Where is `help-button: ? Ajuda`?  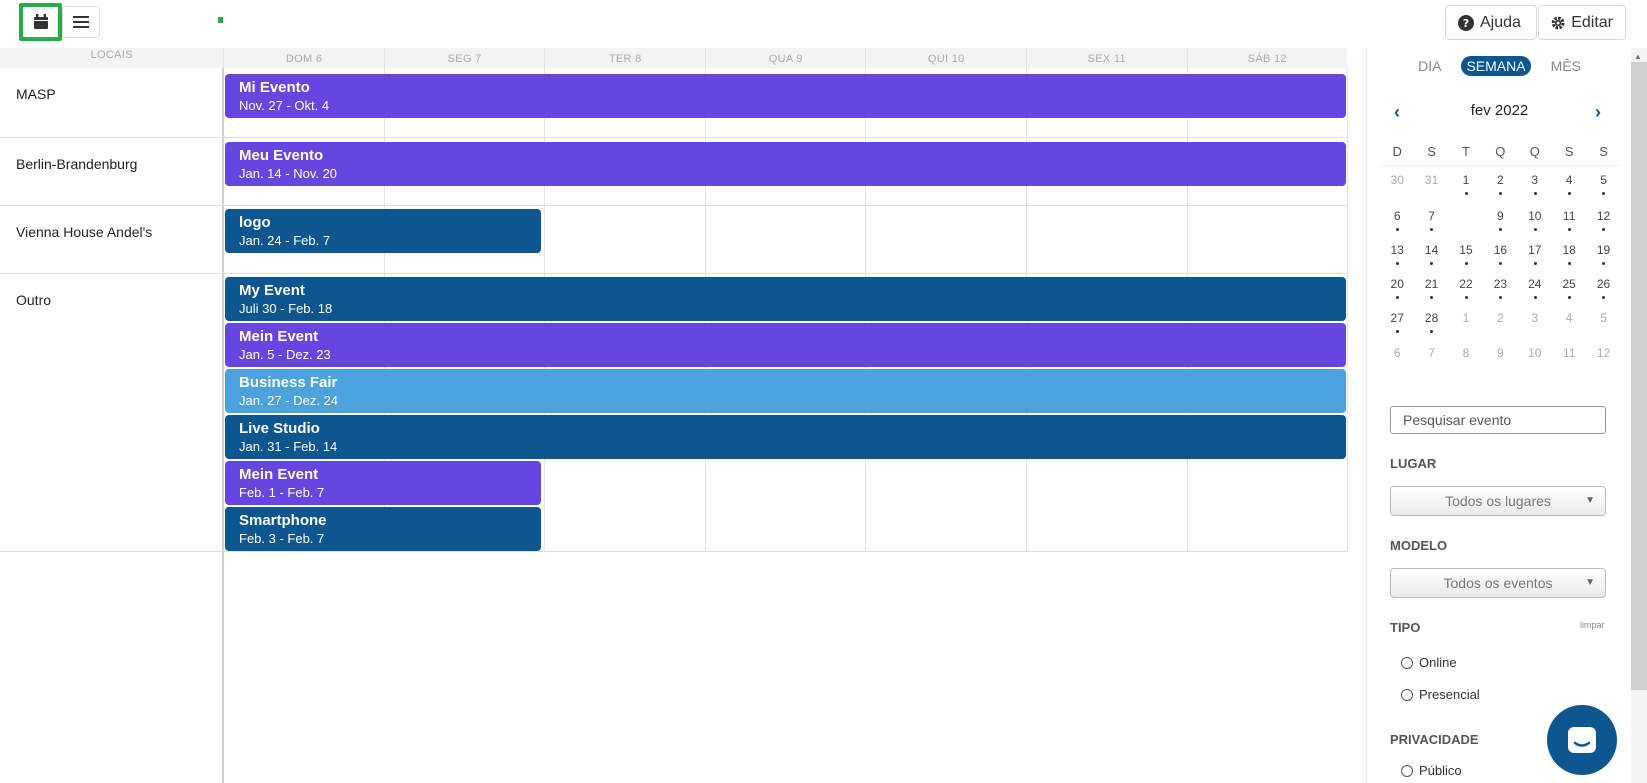
help-button: ? Ajuda is located at coordinates (1491, 22).